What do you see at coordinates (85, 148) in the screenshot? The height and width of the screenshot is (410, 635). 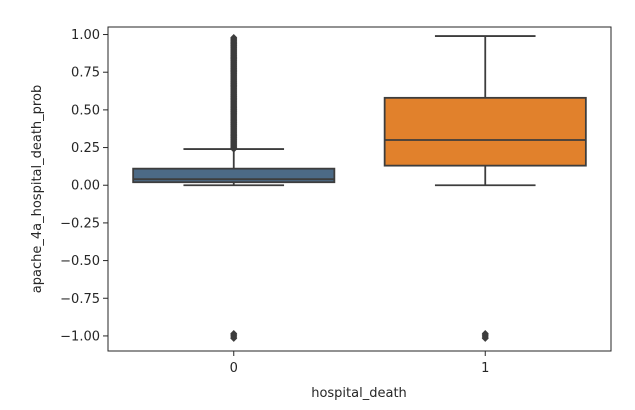 I see `y-tick-label: 0.25` at bounding box center [85, 148].